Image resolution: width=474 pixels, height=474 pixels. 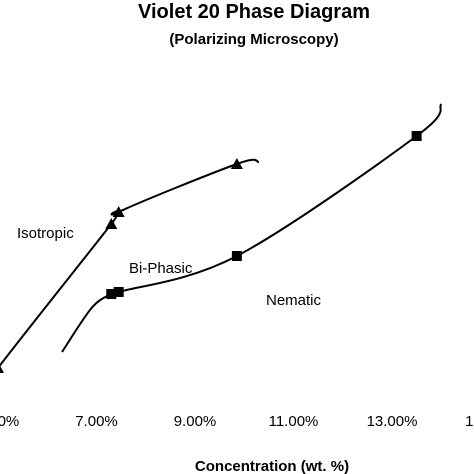 What do you see at coordinates (237, 421) in the screenshot?
I see `x-axis-ticks: 5.00% 7.00% 9.00% 11.00% 13.00% 15.00%` at bounding box center [237, 421].